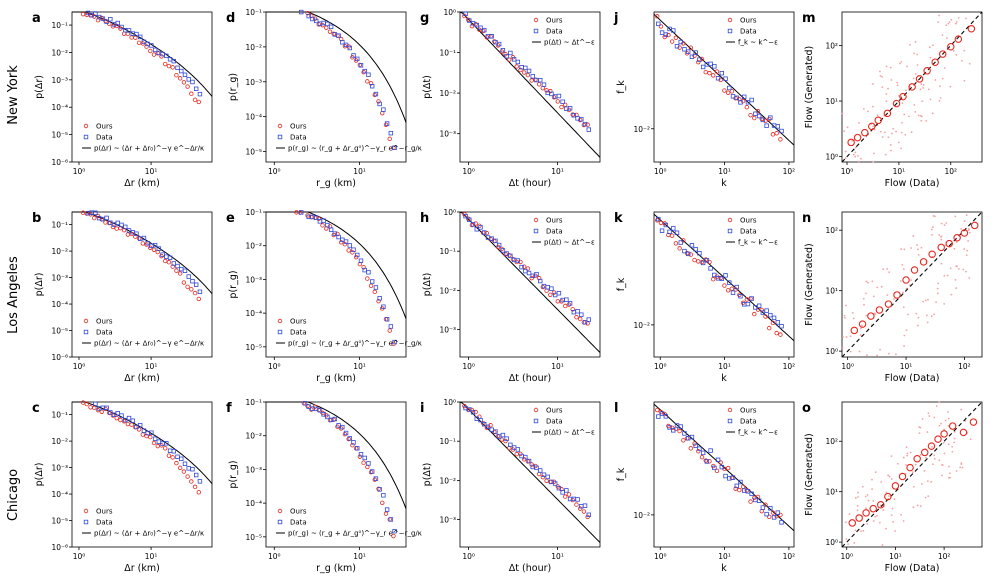 Image resolution: width=997 pixels, height=587 pixels. I want to click on x-tick-label-i: 10¹, so click(557, 556).